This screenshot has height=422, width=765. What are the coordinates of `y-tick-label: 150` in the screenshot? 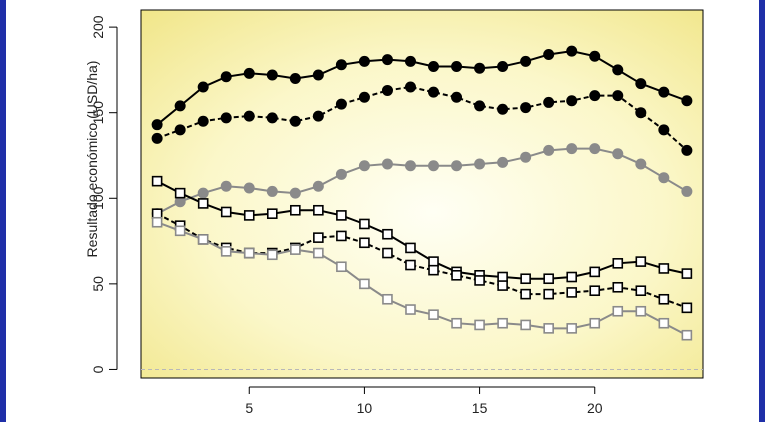 It's located at (98, 113).